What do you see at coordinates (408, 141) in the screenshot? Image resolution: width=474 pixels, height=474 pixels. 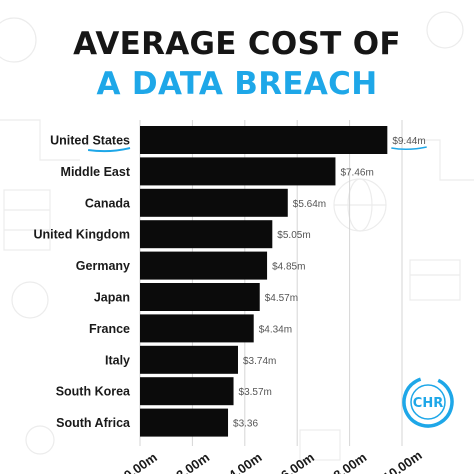 I see `value-label: $9.44m` at bounding box center [408, 141].